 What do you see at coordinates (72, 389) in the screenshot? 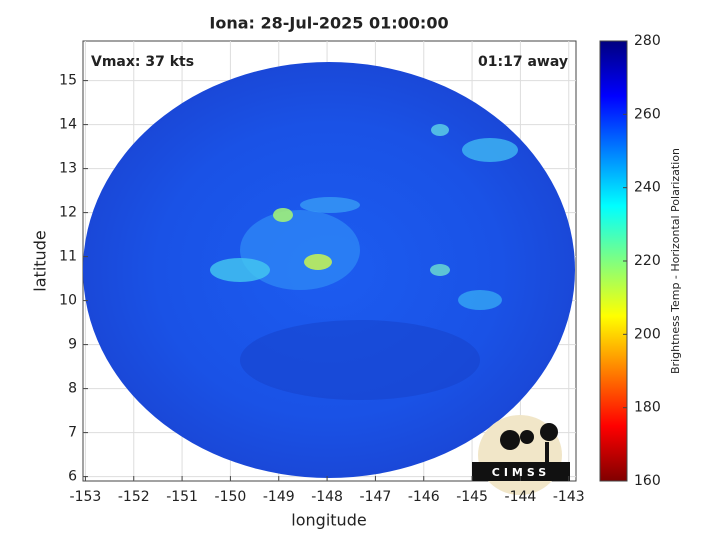
I see `y-tick-label: 8` at bounding box center [72, 389].